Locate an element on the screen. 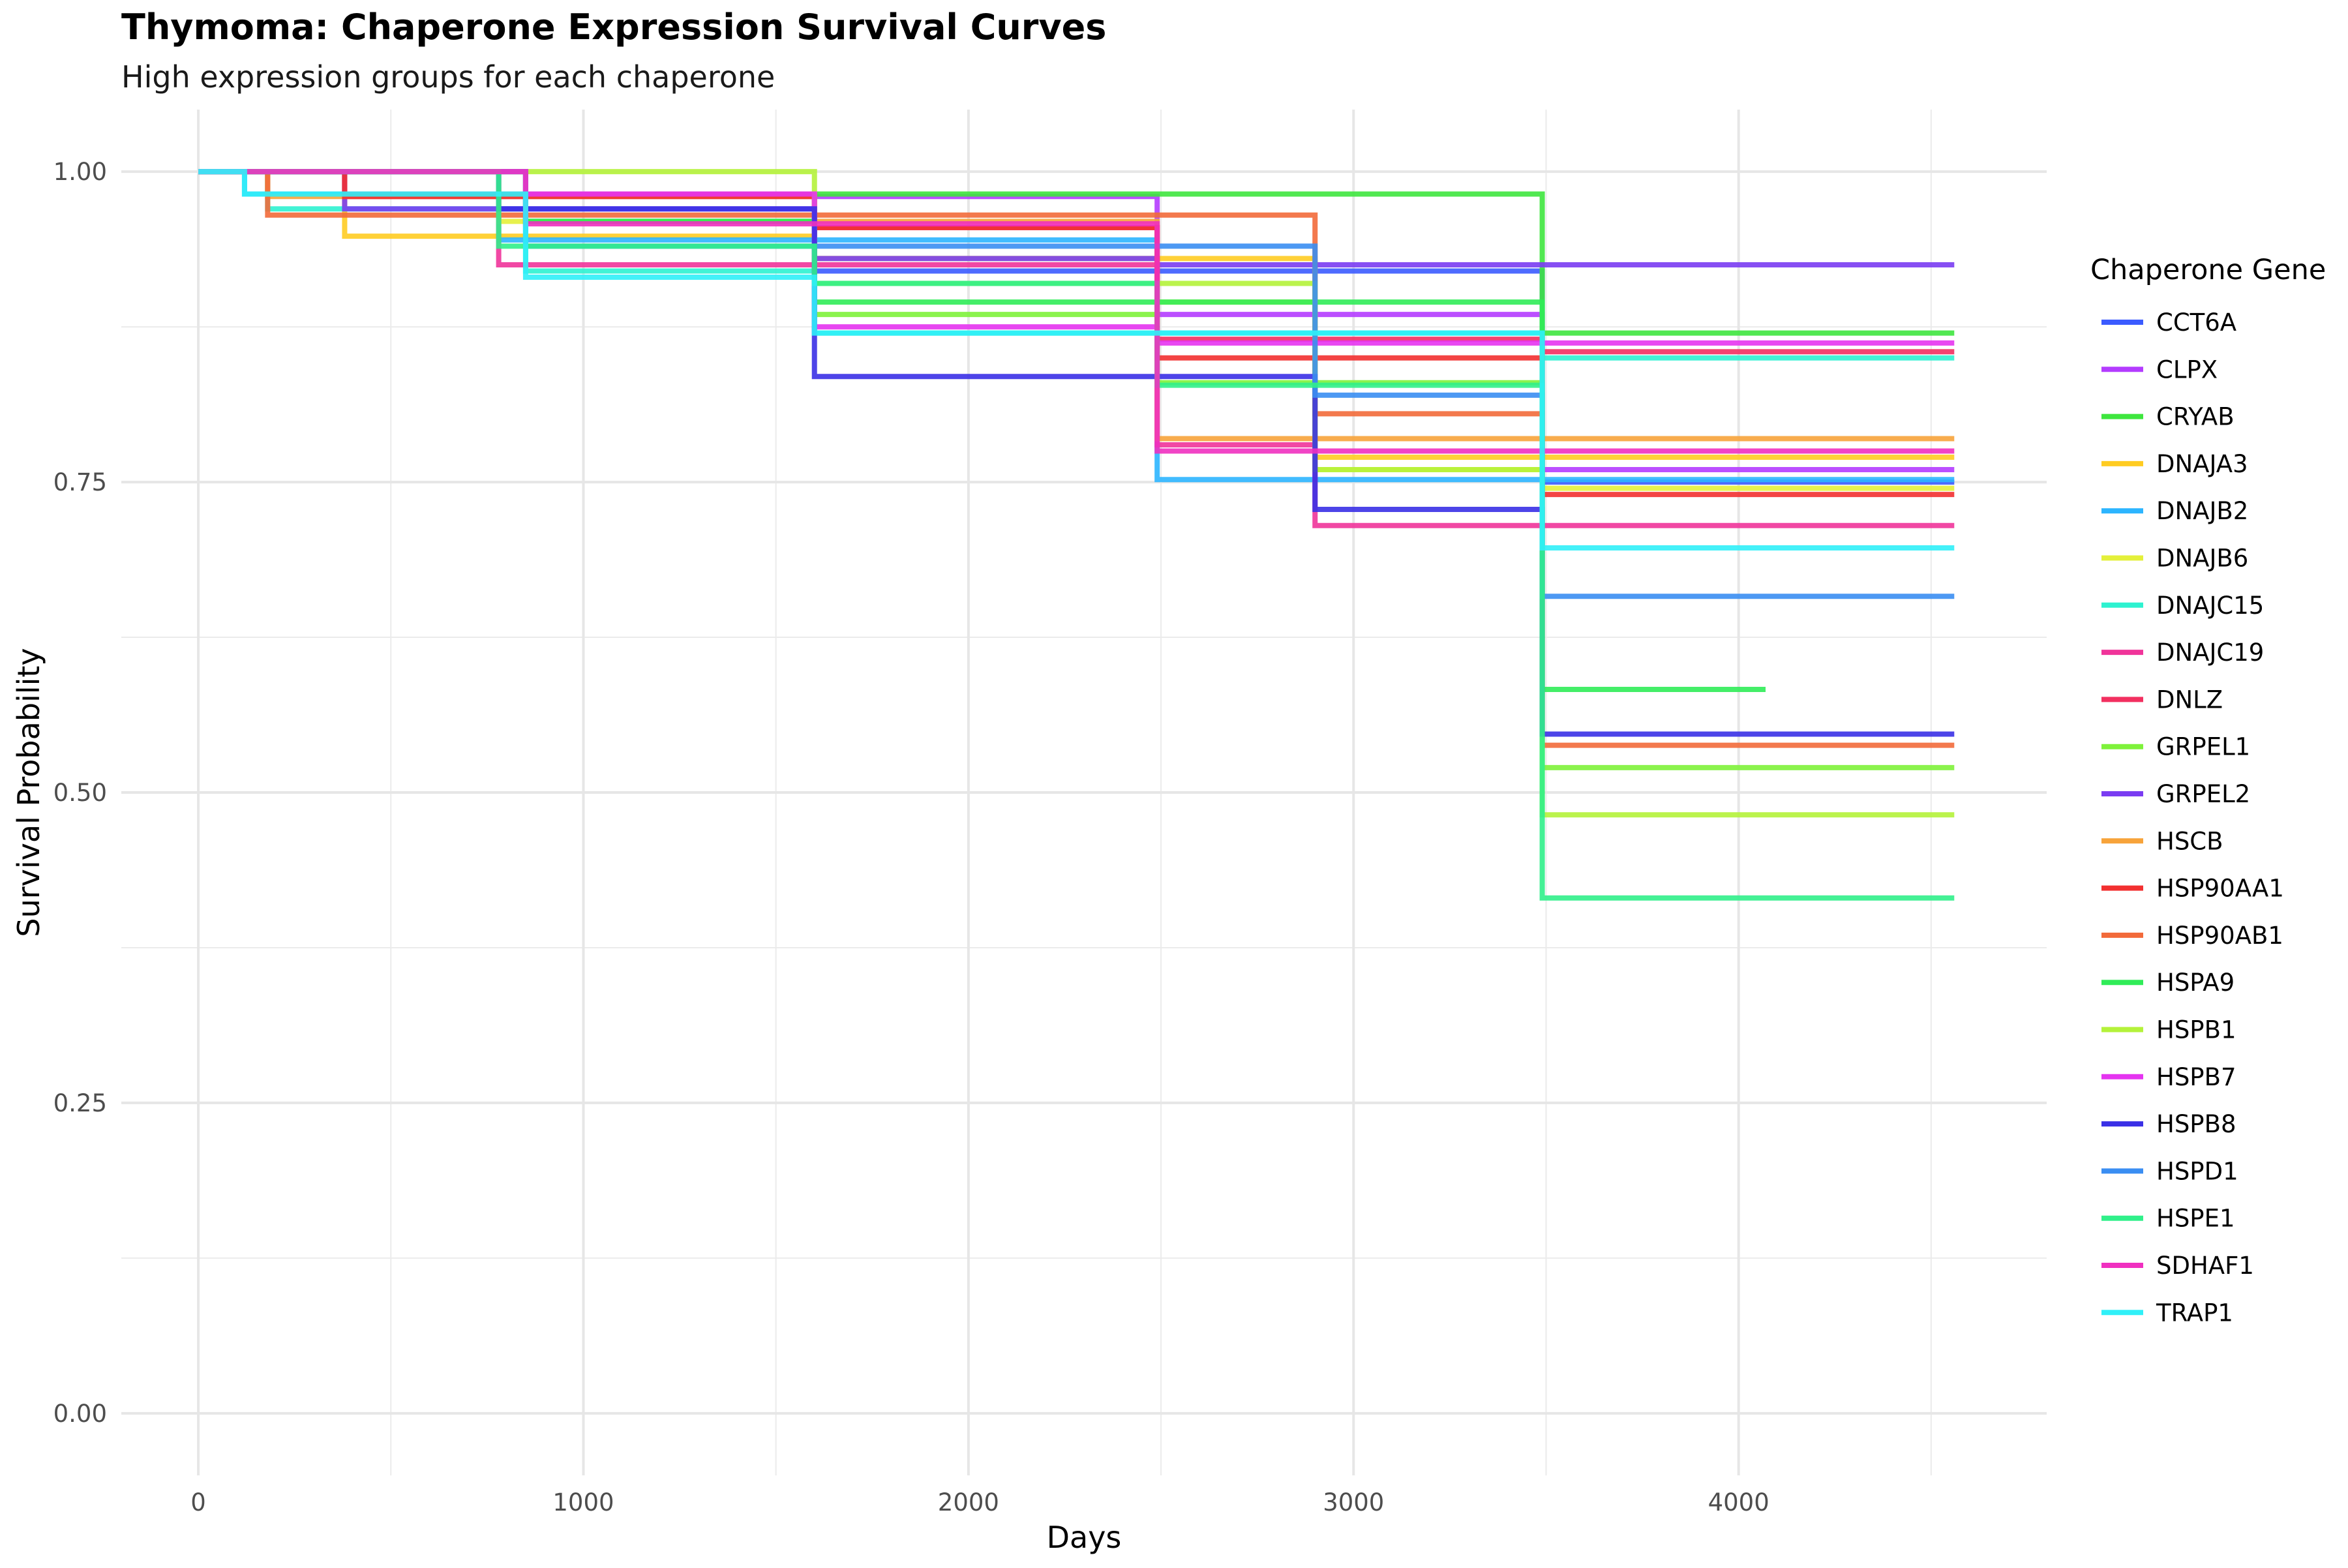 This screenshot has width=2348, height=1568. legend-item-dnaja3: DNAJA3 is located at coordinates (2175, 464).